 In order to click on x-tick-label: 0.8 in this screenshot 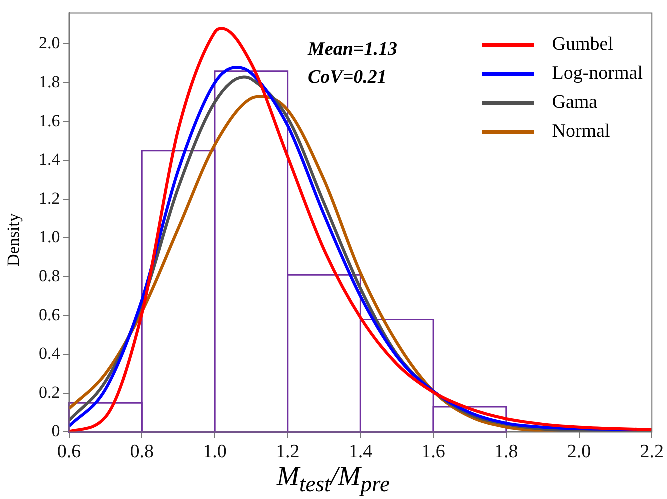, I will do `click(142, 452)`.